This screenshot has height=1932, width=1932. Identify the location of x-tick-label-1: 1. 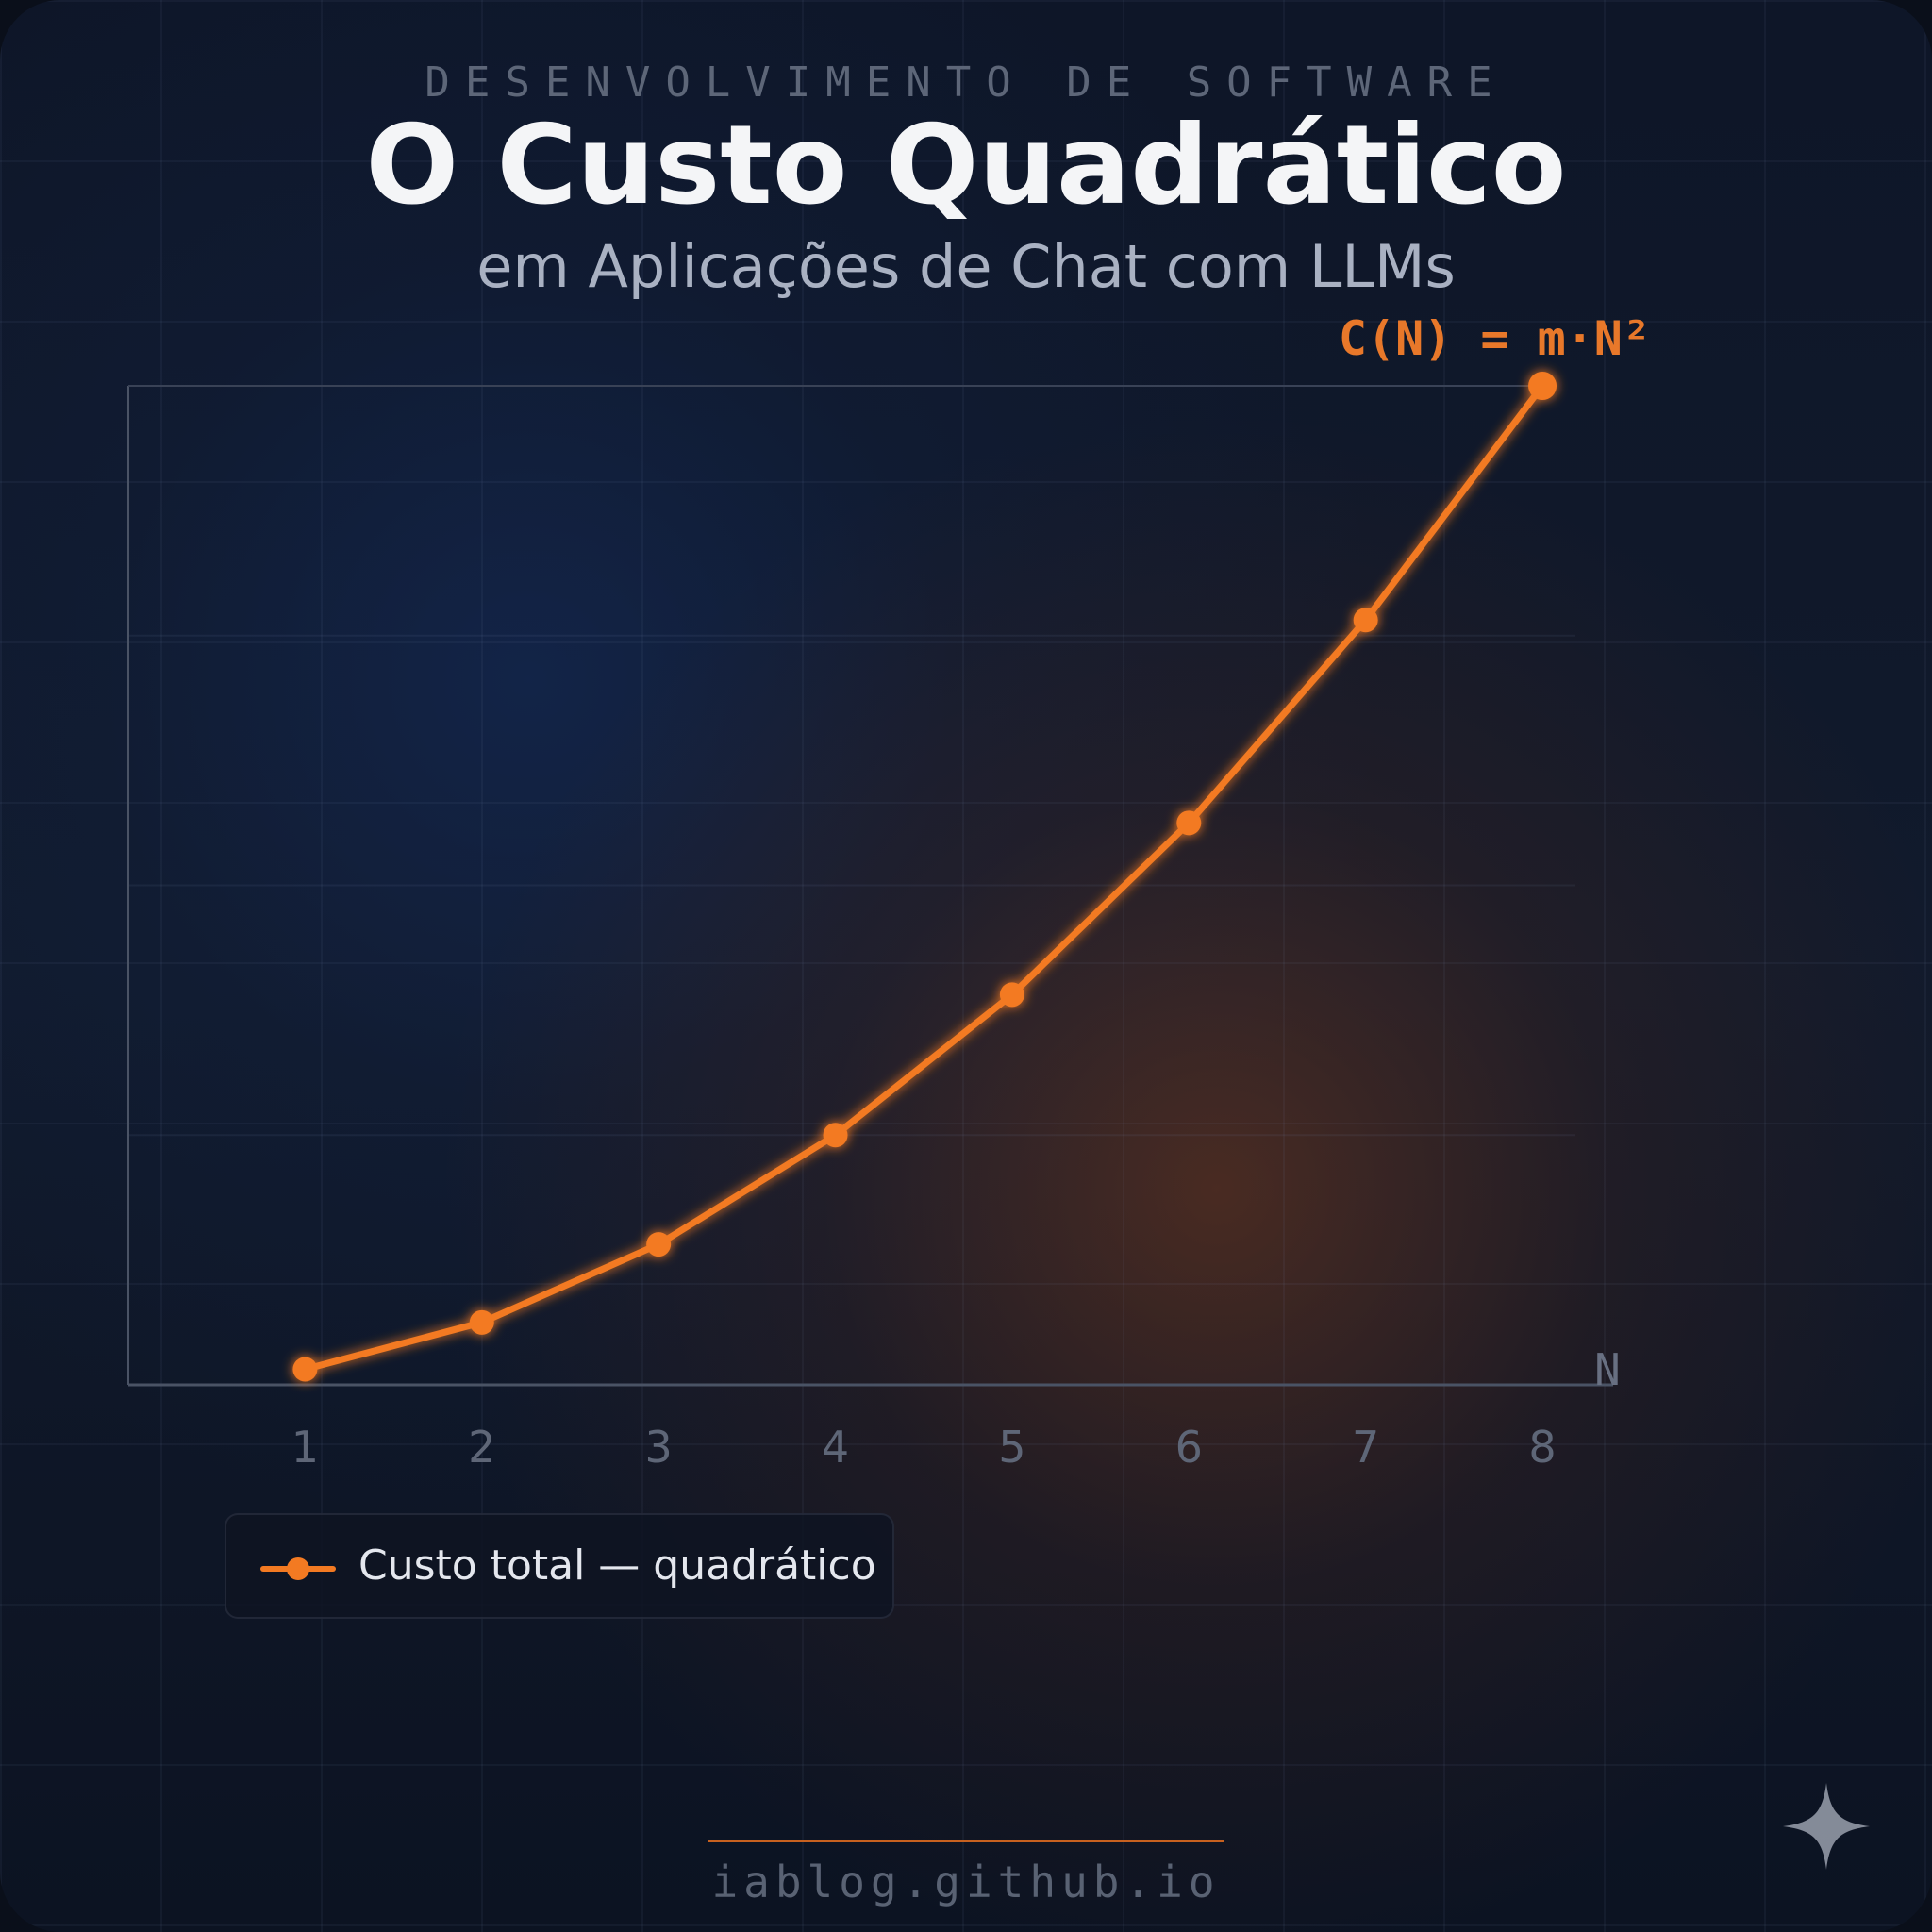
(305, 1447).